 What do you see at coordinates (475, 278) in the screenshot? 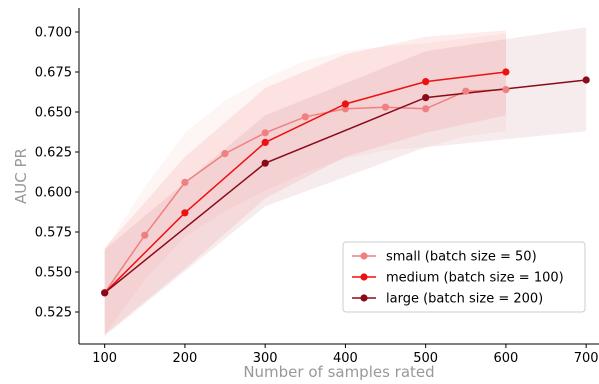
I see `legend-label-1: medium (batch size = 100)` at bounding box center [475, 278].